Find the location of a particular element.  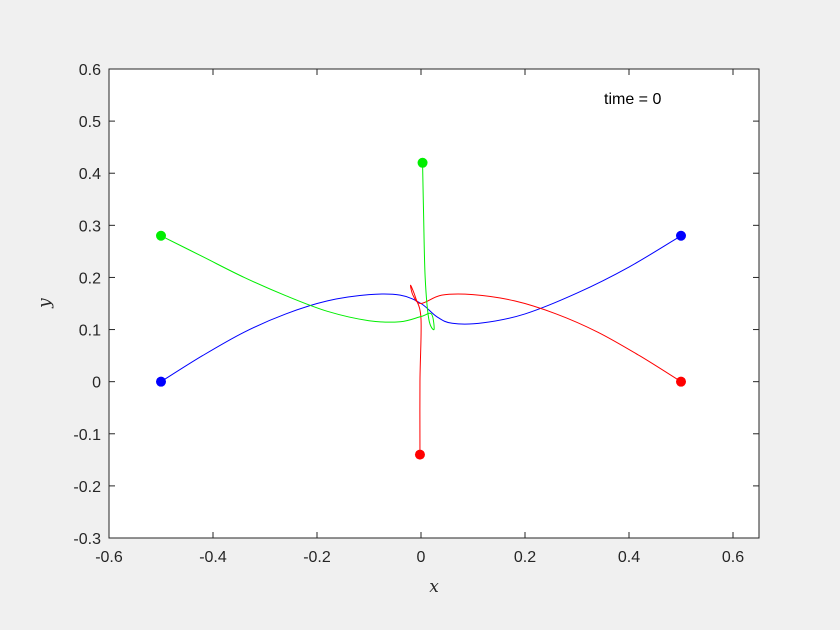

y-tick-label: -0.3 is located at coordinates (87, 539).